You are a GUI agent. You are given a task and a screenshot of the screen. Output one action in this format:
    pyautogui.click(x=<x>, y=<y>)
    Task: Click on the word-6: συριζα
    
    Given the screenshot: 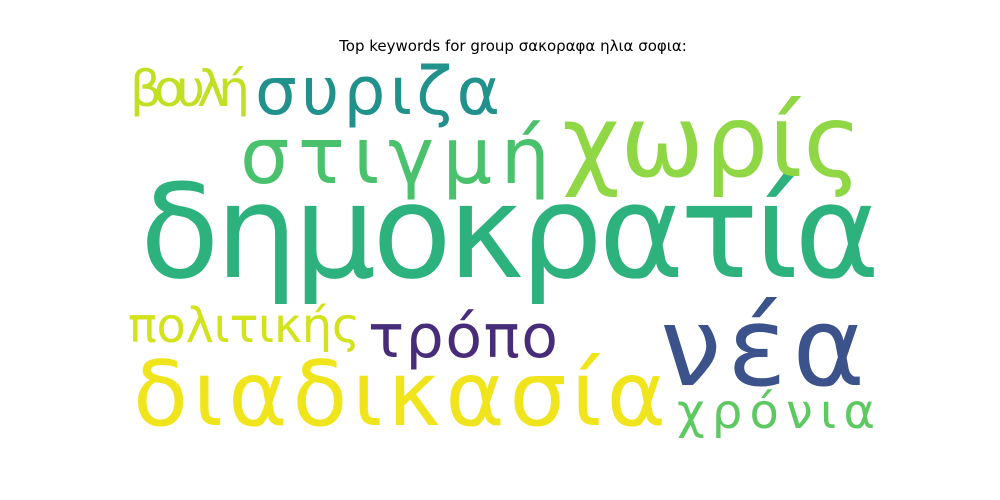 What is the action you would take?
    pyautogui.click(x=377, y=91)
    